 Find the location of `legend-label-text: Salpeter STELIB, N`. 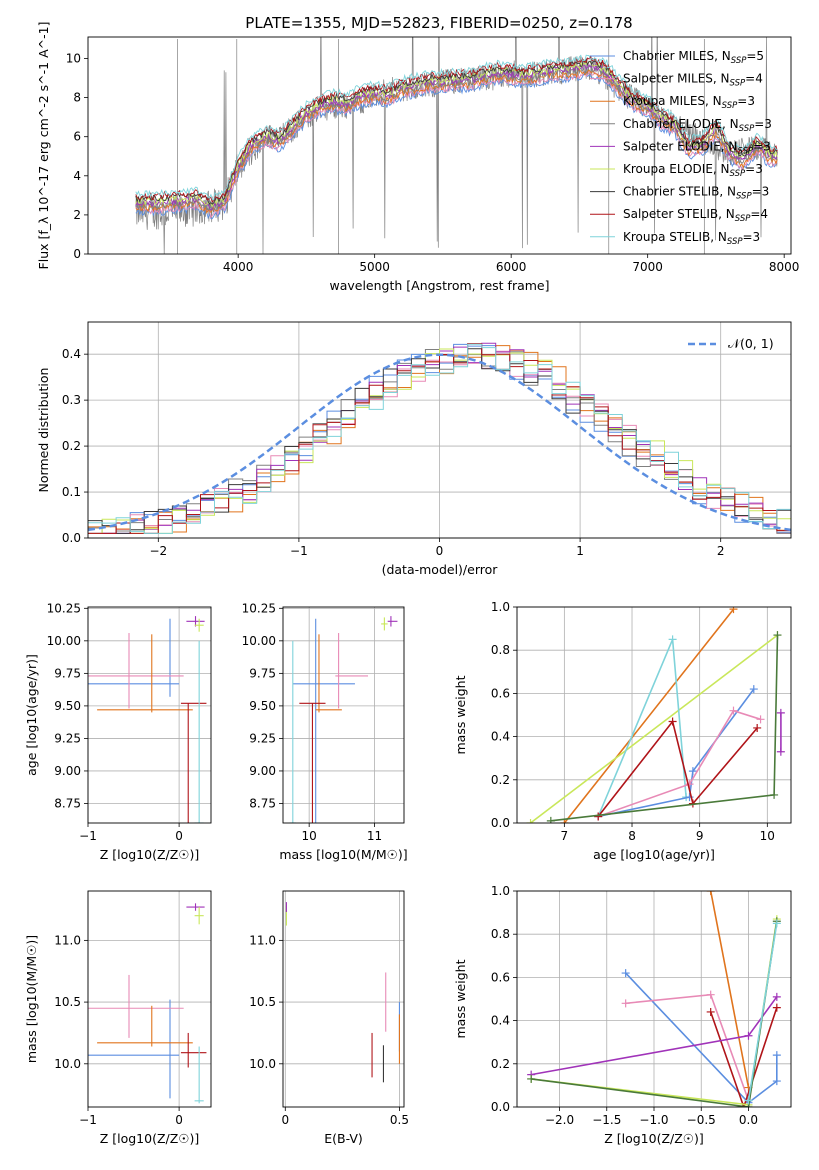

legend-label-text: Salpeter STELIB, N is located at coordinates (679, 214).